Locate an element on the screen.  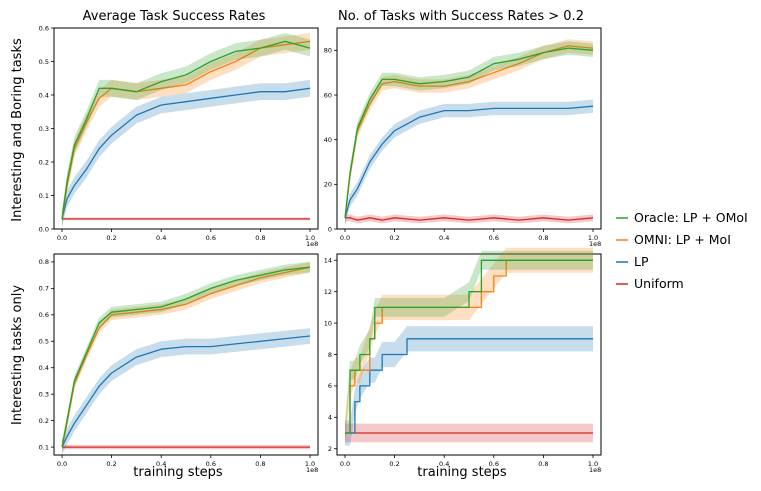
panel-1-frame is located at coordinates (186, 128).